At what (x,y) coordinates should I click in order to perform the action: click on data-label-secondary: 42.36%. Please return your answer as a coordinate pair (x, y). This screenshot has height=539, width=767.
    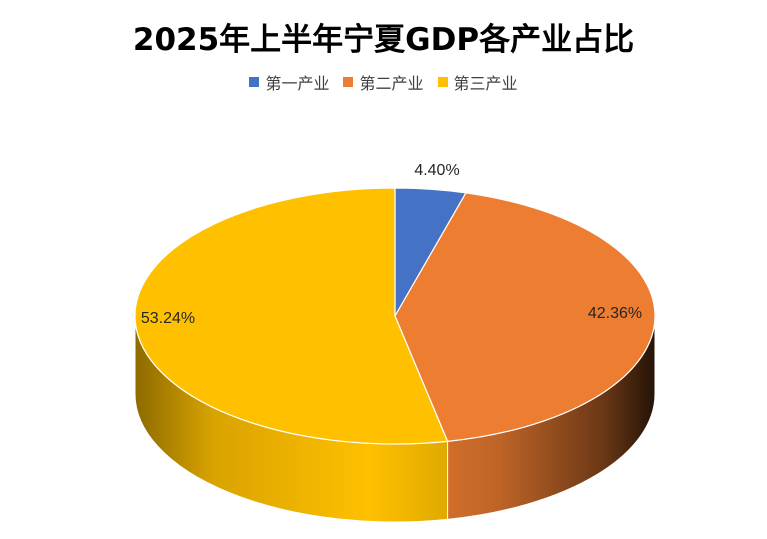
    Looking at the image, I should click on (615, 313).